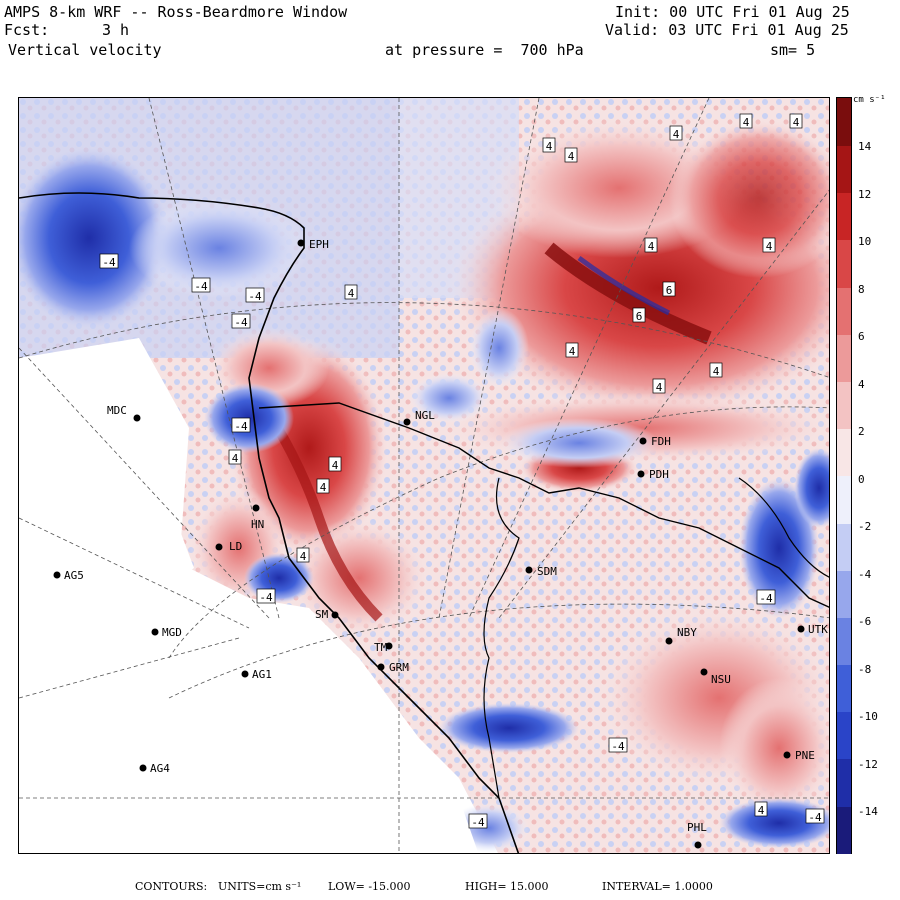 This screenshot has width=900, height=900. What do you see at coordinates (381, 647) in the screenshot?
I see `svg-text: TM` at bounding box center [381, 647].